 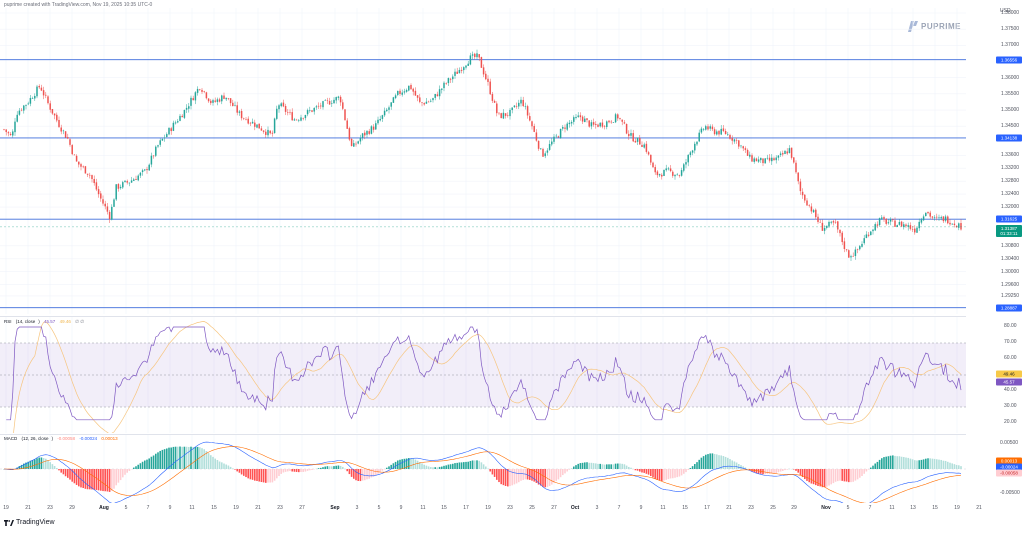 What do you see at coordinates (1010, 45) in the screenshot?
I see `price-tick: 1.37000` at bounding box center [1010, 45].